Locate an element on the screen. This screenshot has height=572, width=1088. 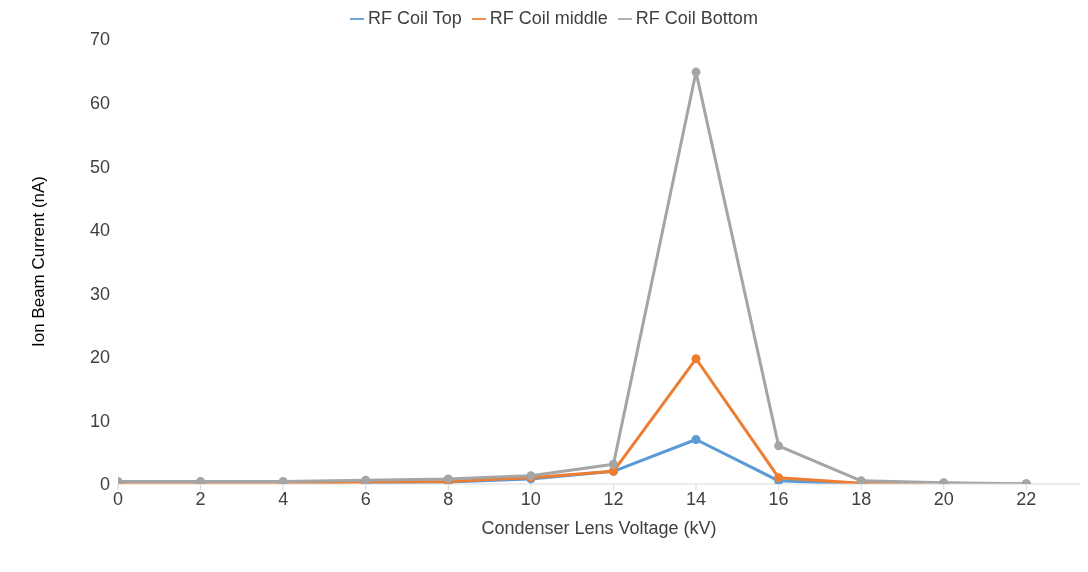
y-tick-label: 50 is located at coordinates (99, 166).